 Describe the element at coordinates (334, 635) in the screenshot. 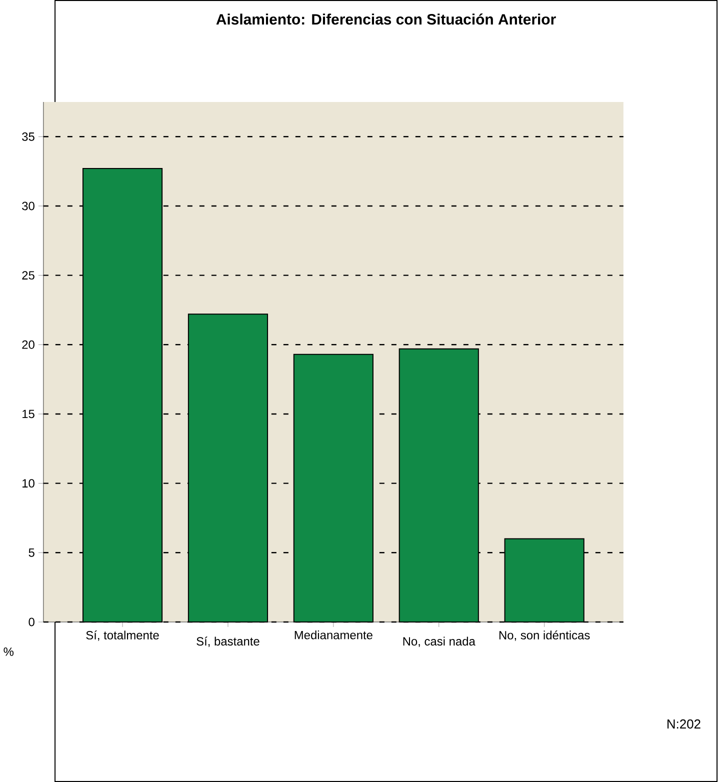

I see `x-tick-label: Medianamente` at that location.